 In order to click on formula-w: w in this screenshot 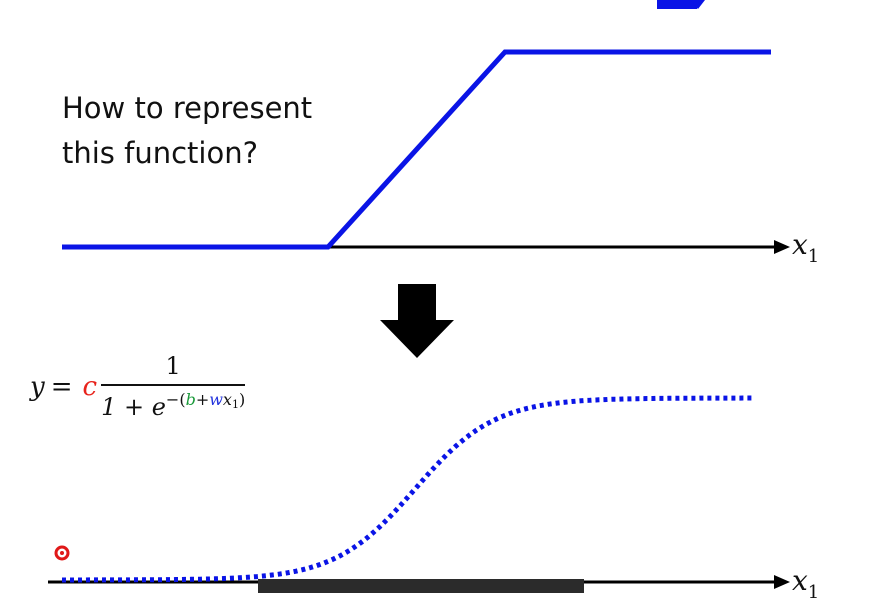, I will do `click(216, 399)`.